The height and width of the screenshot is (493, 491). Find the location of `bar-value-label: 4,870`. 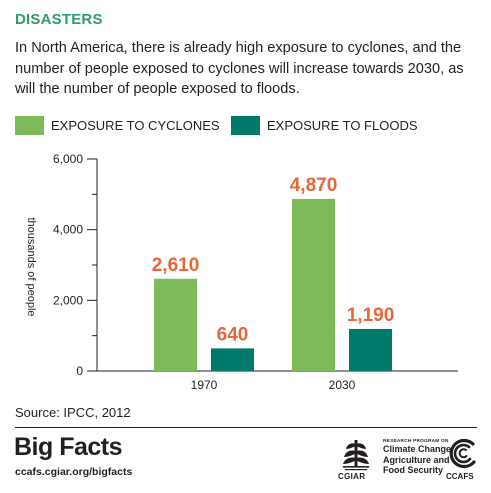

bar-value-label: 4,870 is located at coordinates (314, 185).